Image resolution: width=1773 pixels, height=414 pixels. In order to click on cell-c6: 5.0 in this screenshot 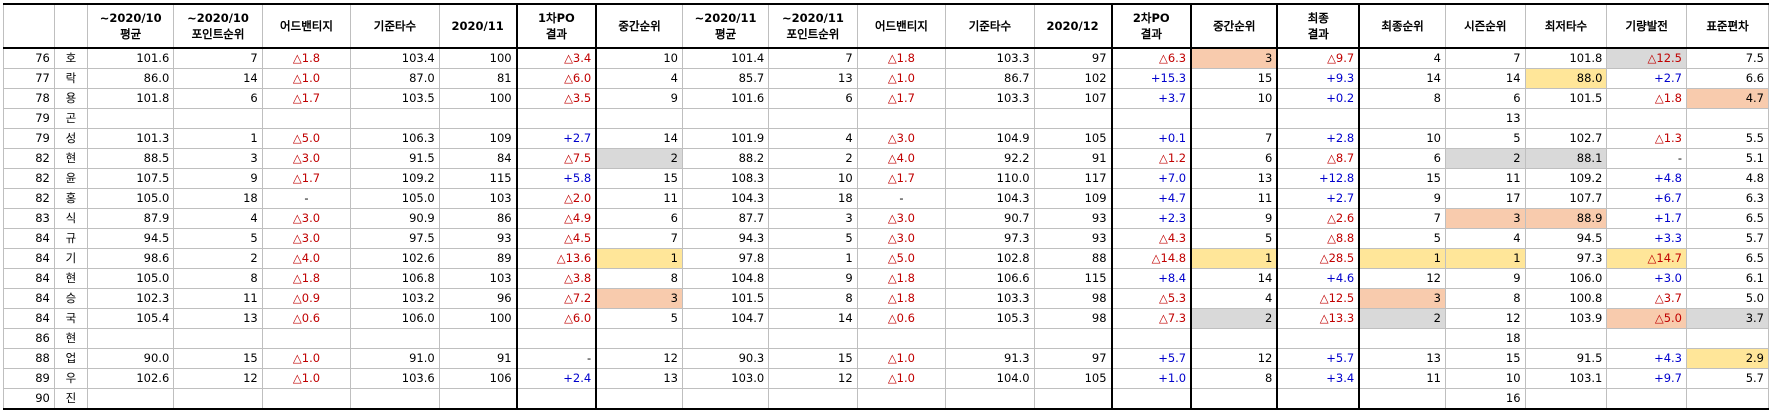, I will do `click(1727, 298)`.